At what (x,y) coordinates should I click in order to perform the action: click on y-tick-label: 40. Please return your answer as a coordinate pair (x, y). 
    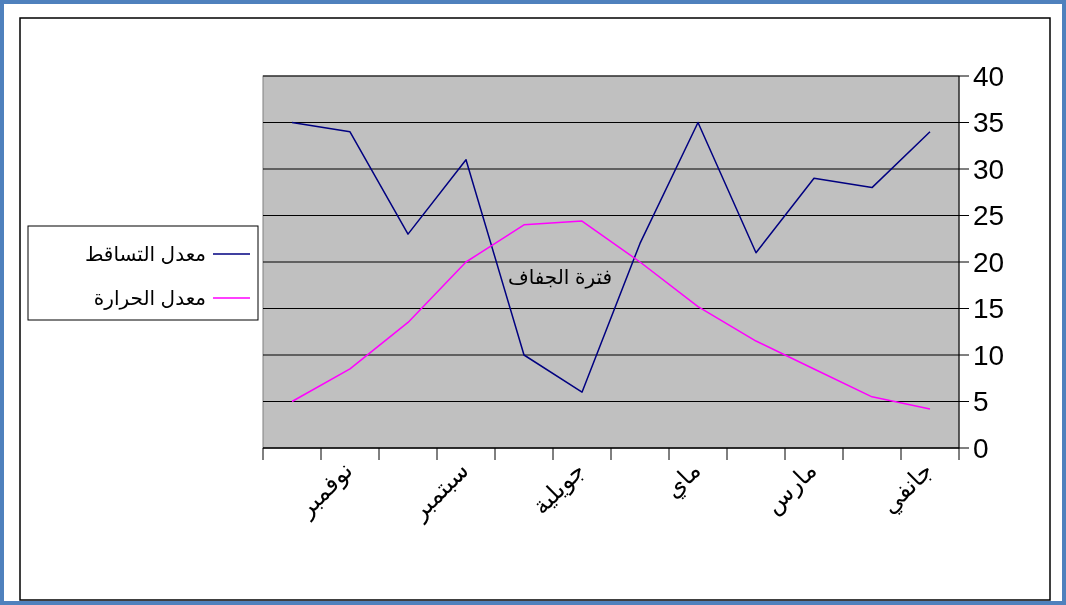
    Looking at the image, I should click on (989, 76).